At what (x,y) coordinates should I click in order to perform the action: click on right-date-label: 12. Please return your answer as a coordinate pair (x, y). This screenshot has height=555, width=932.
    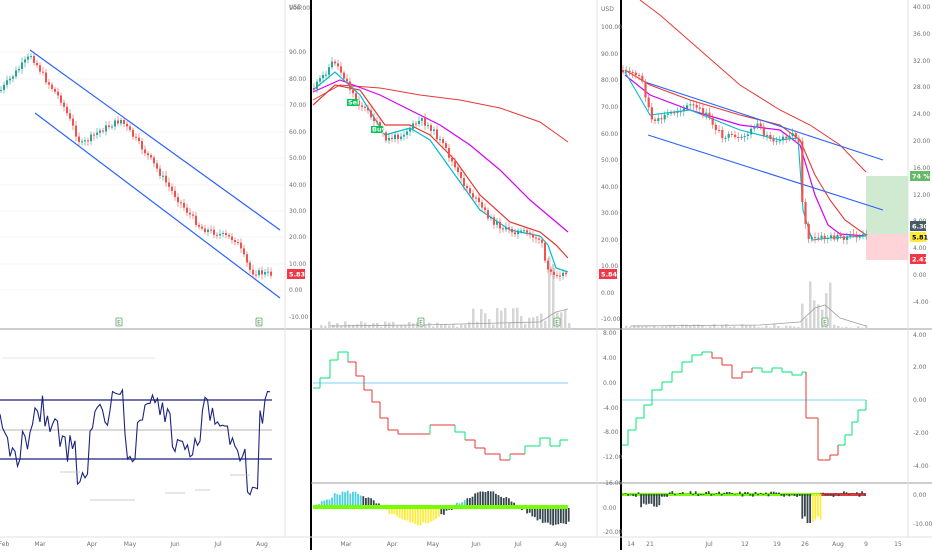
    Looking at the image, I should click on (745, 544).